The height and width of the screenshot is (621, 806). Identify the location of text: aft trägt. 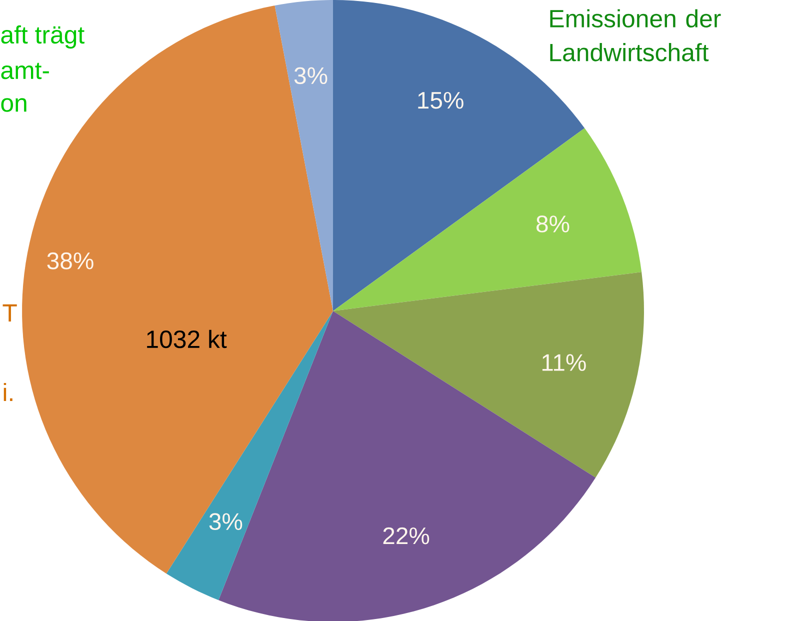
(42, 37).